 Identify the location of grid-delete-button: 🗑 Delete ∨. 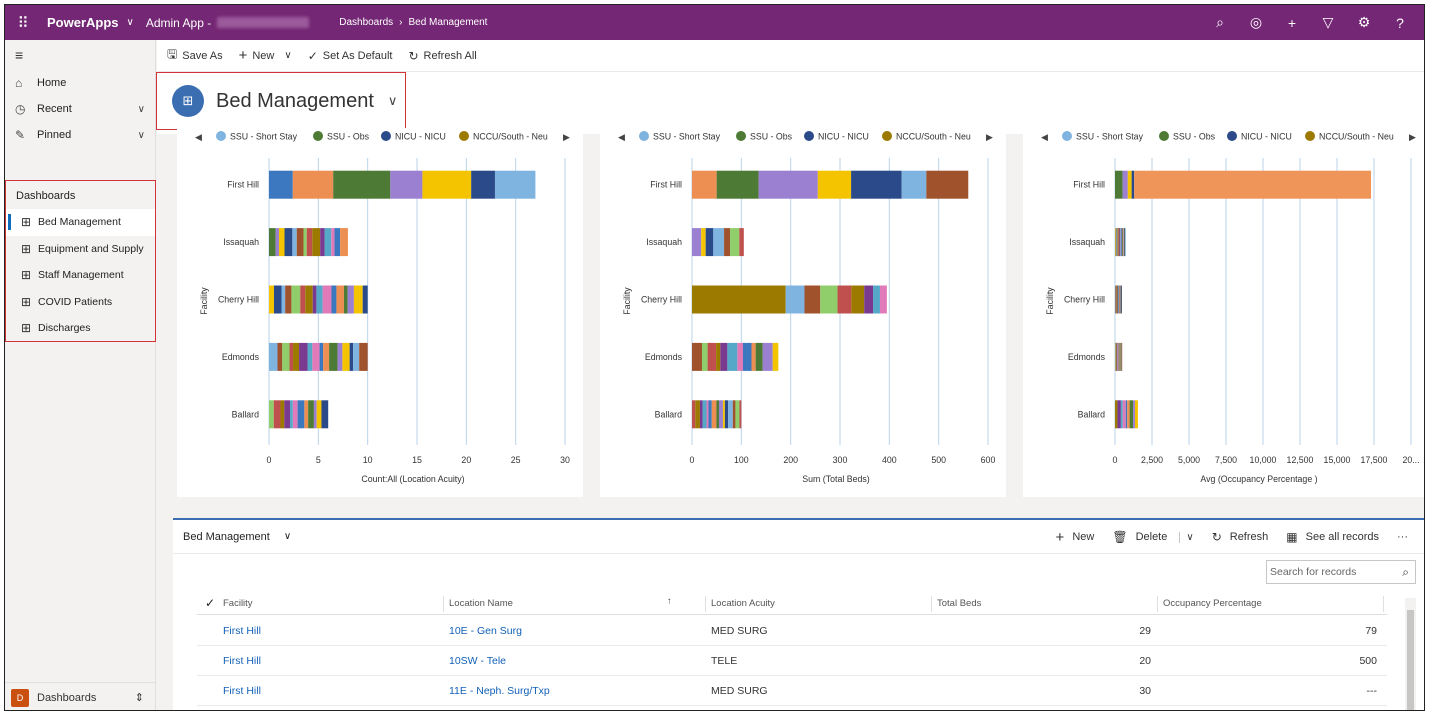
(1153, 537).